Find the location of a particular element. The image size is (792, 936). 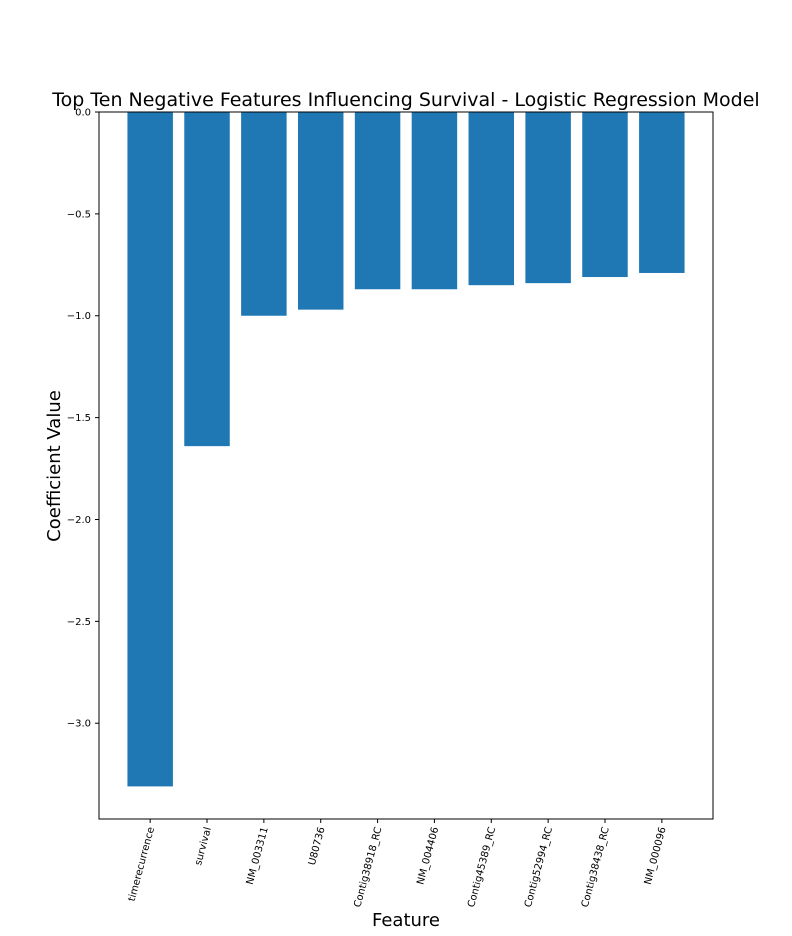

y-tick-label: −0.5 is located at coordinates (79, 214).